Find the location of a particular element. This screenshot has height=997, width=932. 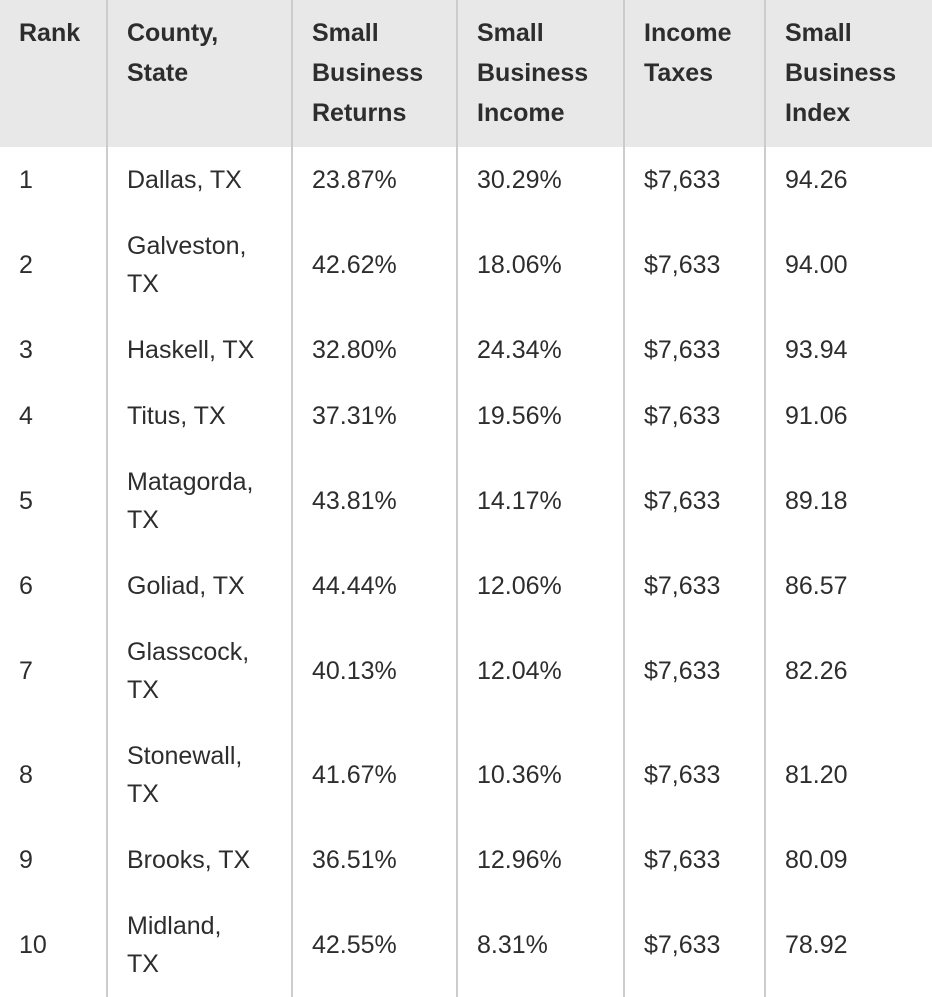

small-business-income-cell: 12.06% is located at coordinates (540, 586).